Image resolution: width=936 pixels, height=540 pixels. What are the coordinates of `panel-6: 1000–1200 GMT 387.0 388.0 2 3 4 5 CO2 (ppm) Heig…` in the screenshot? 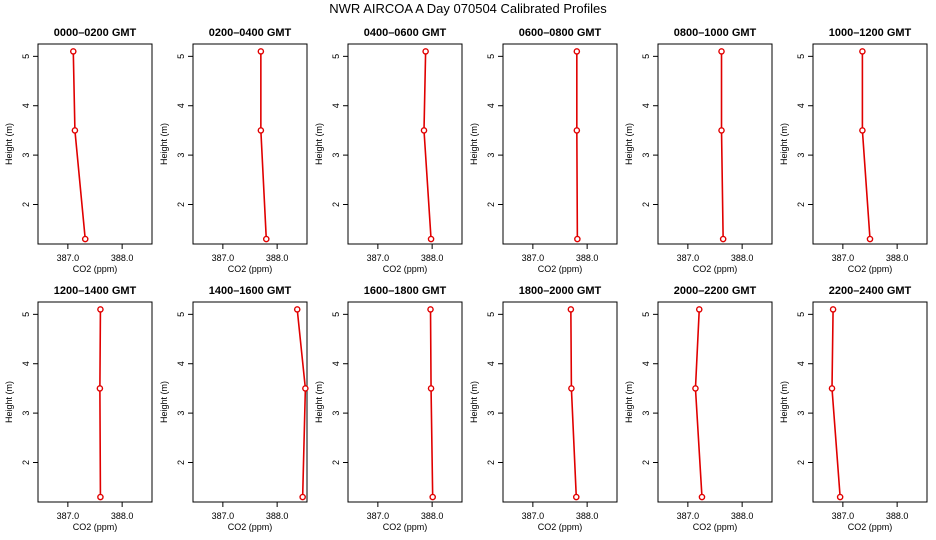 It's located at (853, 150).